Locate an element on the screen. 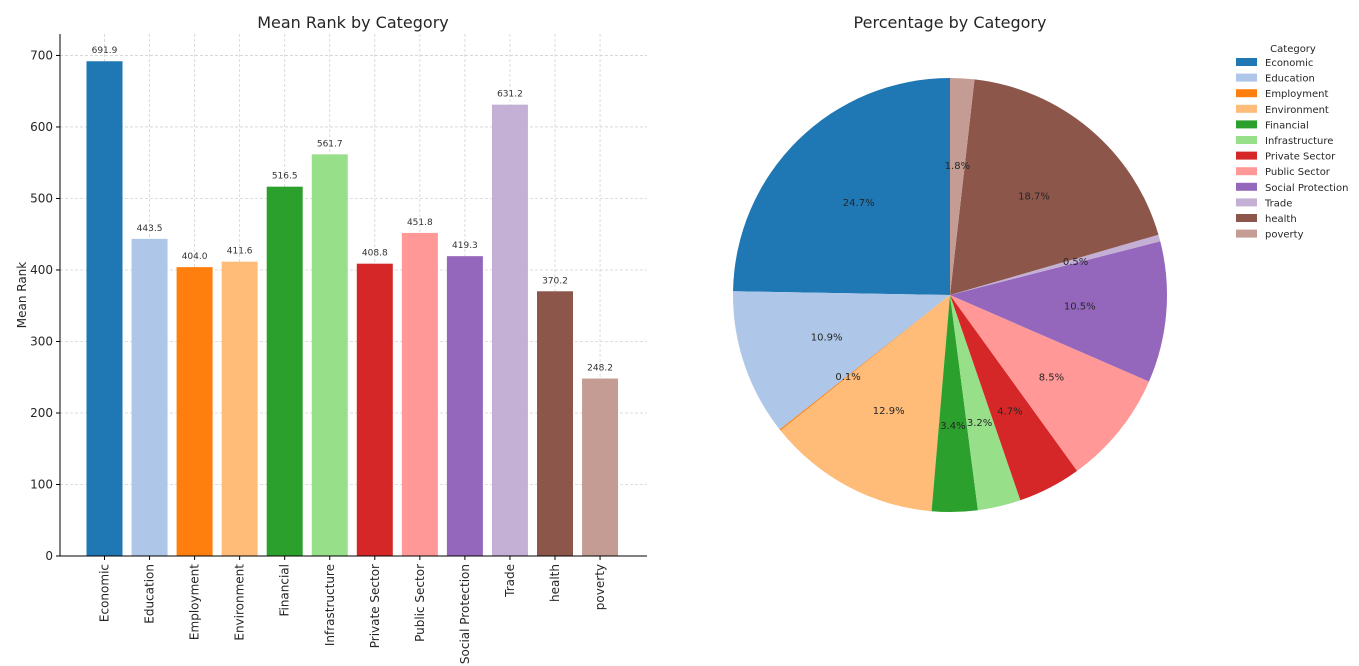 Image resolution: width=1359 pixels, height=666 pixels. legend-swatch-environment is located at coordinates (1246, 108).